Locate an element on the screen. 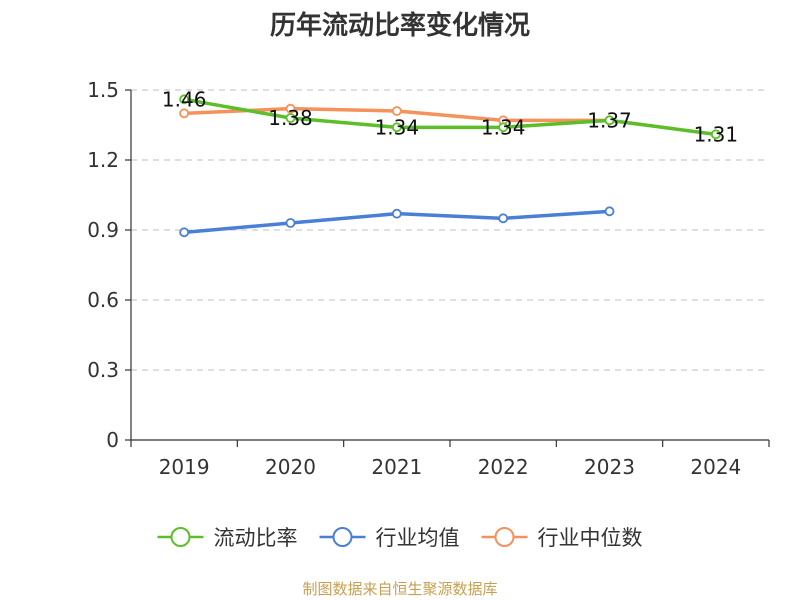  x-tick-label: 2021 is located at coordinates (396, 467).